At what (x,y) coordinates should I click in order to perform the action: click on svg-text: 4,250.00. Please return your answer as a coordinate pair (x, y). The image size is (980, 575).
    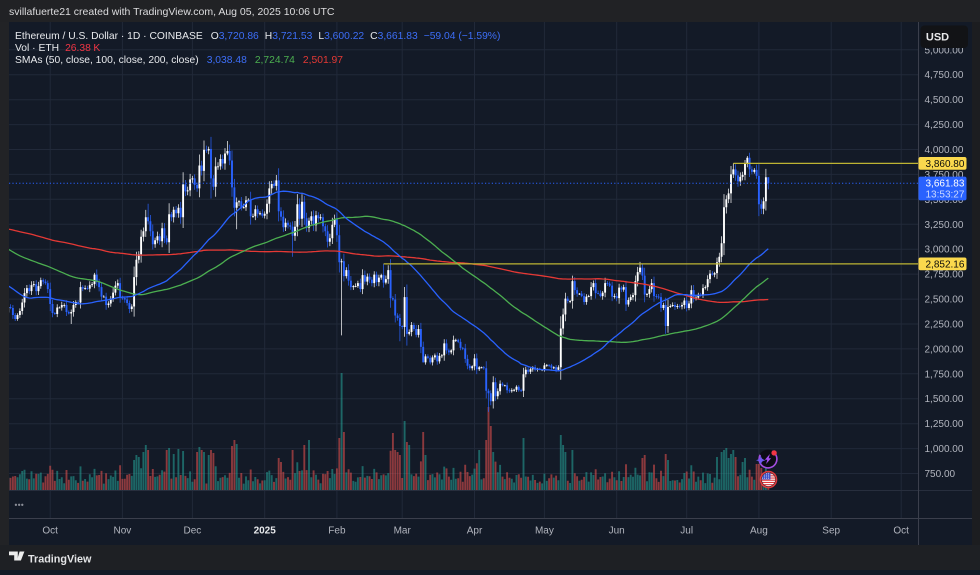
    Looking at the image, I should click on (944, 125).